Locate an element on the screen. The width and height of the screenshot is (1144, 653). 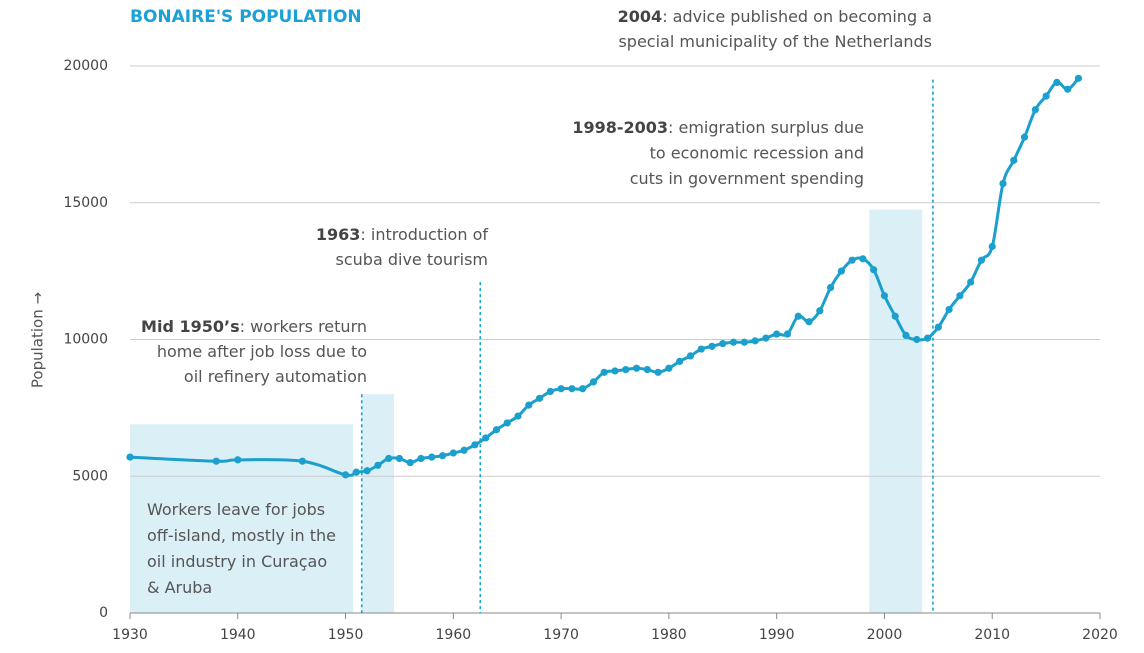
x-tick-label: 1960 is located at coordinates (454, 635).